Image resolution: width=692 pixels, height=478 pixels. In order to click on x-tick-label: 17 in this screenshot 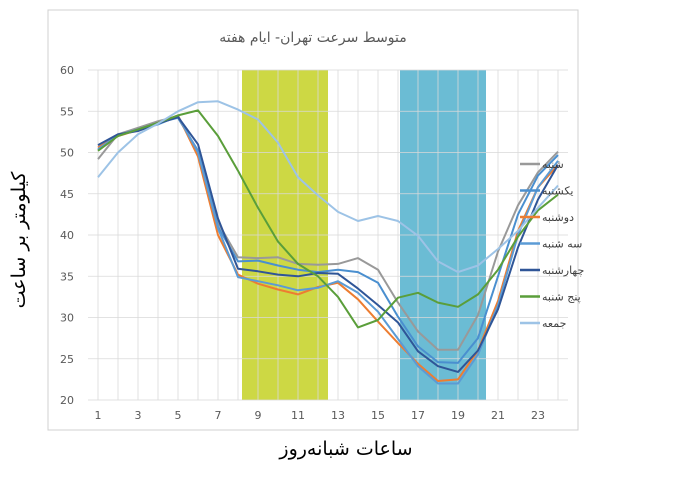, I will do `click(418, 415)`.